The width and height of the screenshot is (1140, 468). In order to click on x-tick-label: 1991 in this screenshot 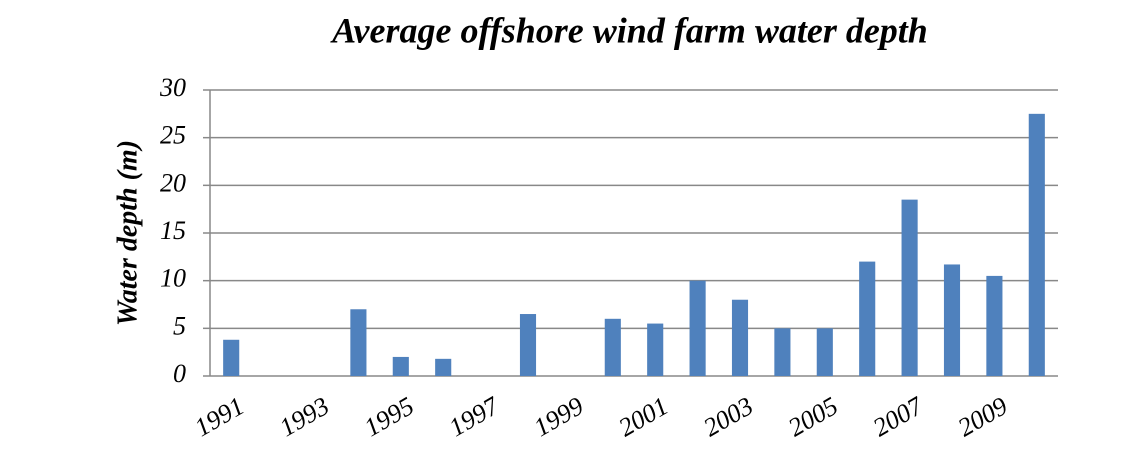, I will do `click(220, 416)`.